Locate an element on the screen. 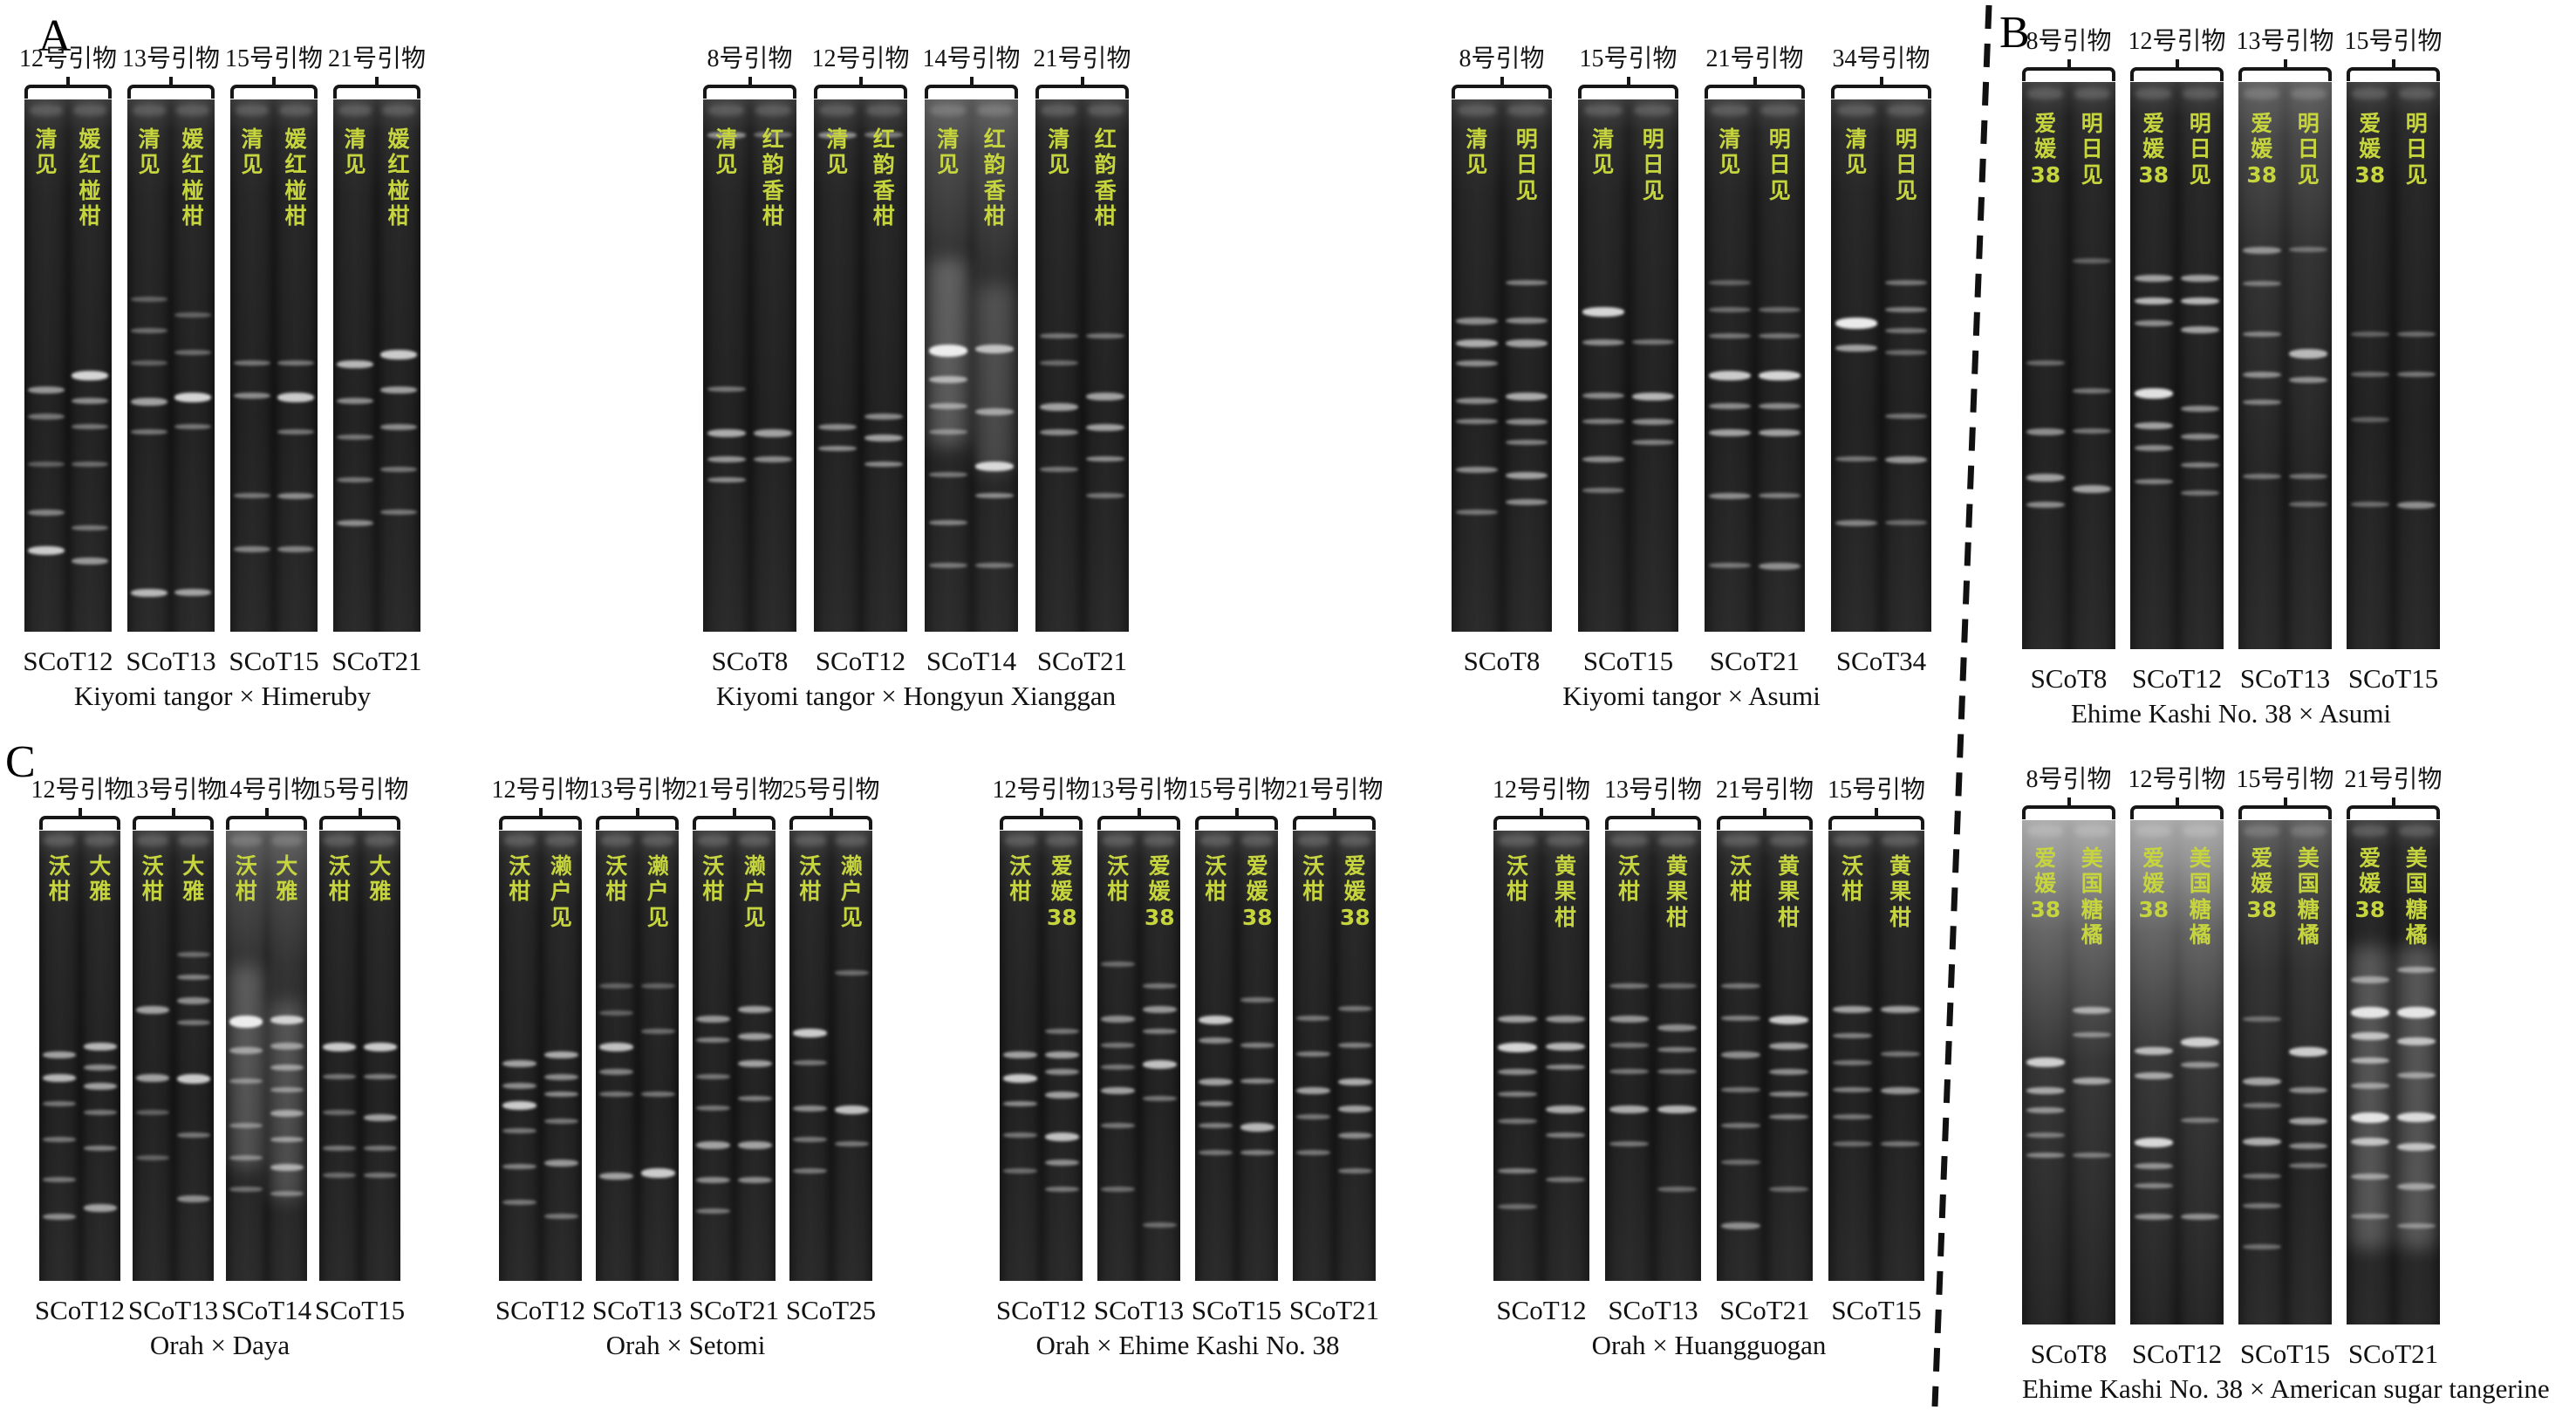 The width and height of the screenshot is (2576, 1410). primer-label: 13号引物 is located at coordinates (1653, 790).